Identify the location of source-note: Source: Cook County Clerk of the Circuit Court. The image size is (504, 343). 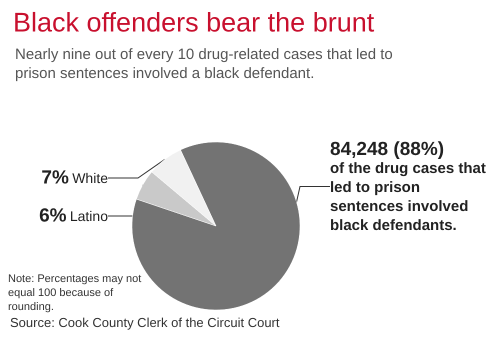
(145, 322).